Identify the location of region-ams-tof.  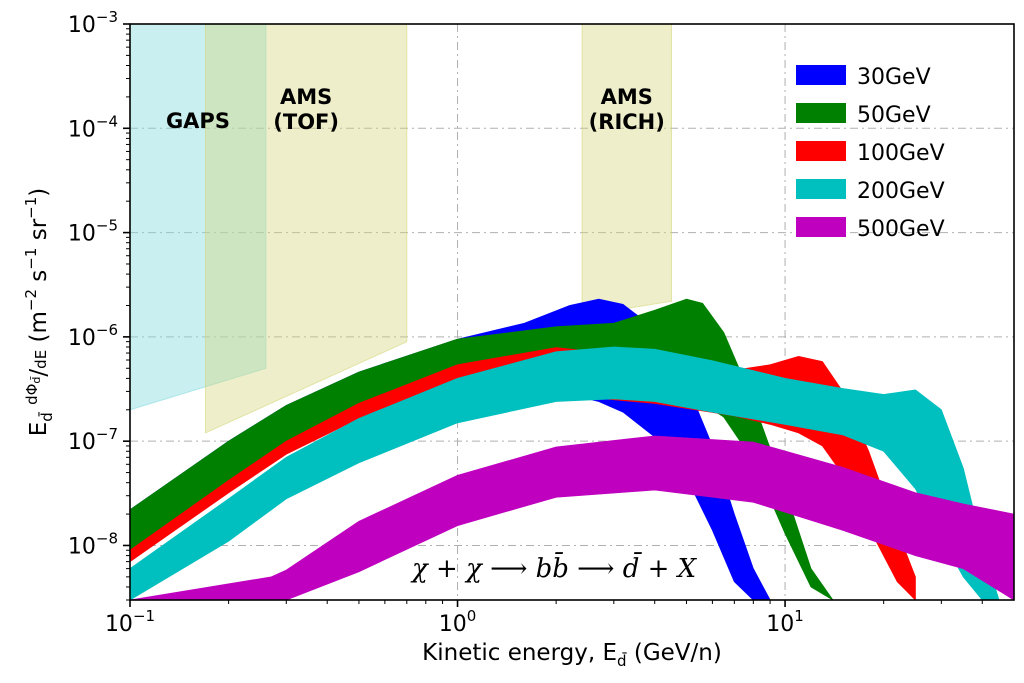
(306, 229).